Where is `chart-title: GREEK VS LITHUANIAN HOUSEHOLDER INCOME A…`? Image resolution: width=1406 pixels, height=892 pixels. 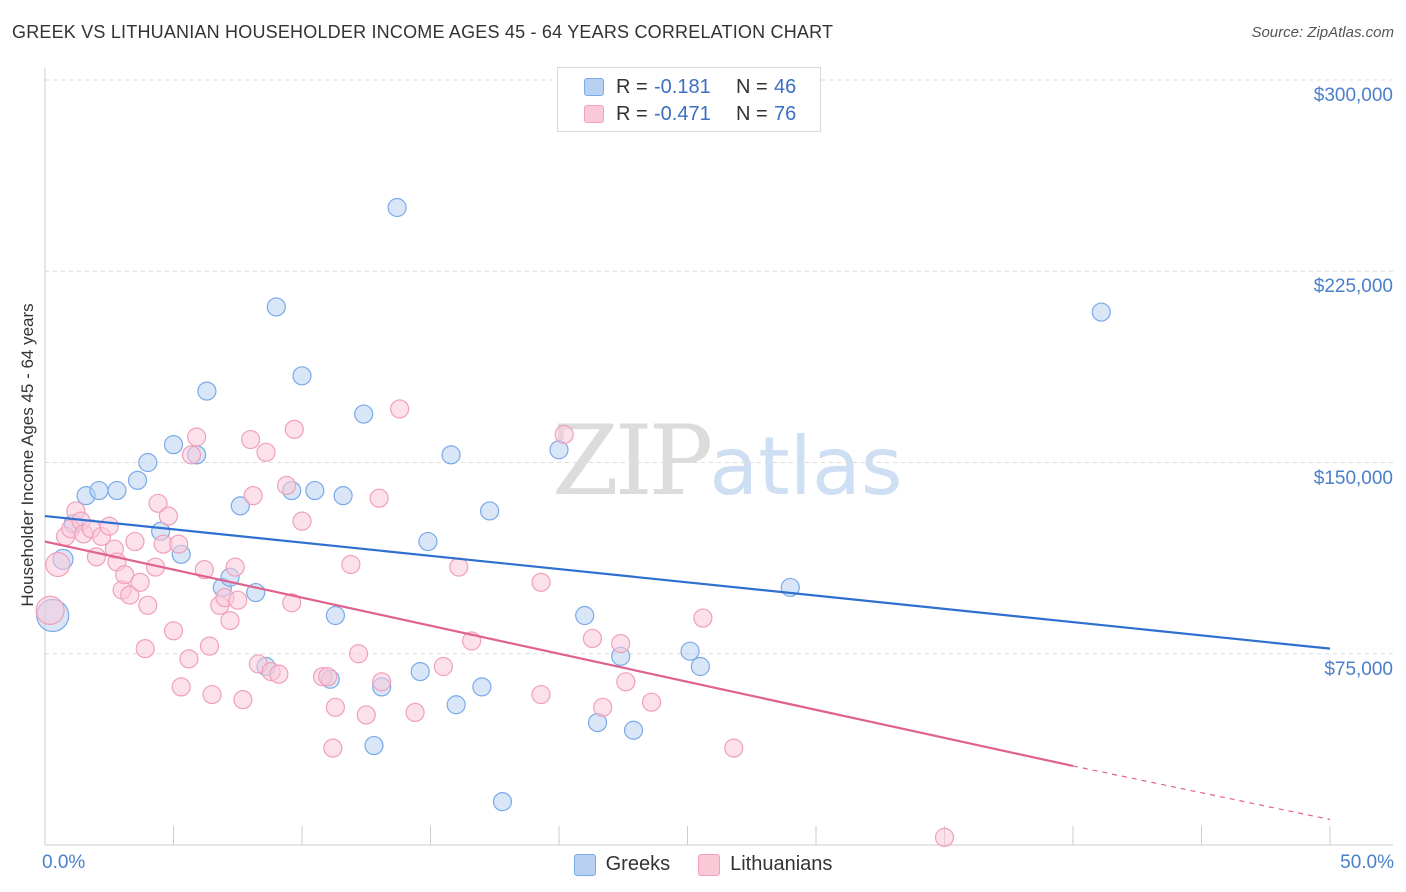 chart-title: GREEK VS LITHUANIAN HOUSEHOLDER INCOME A… is located at coordinates (423, 32).